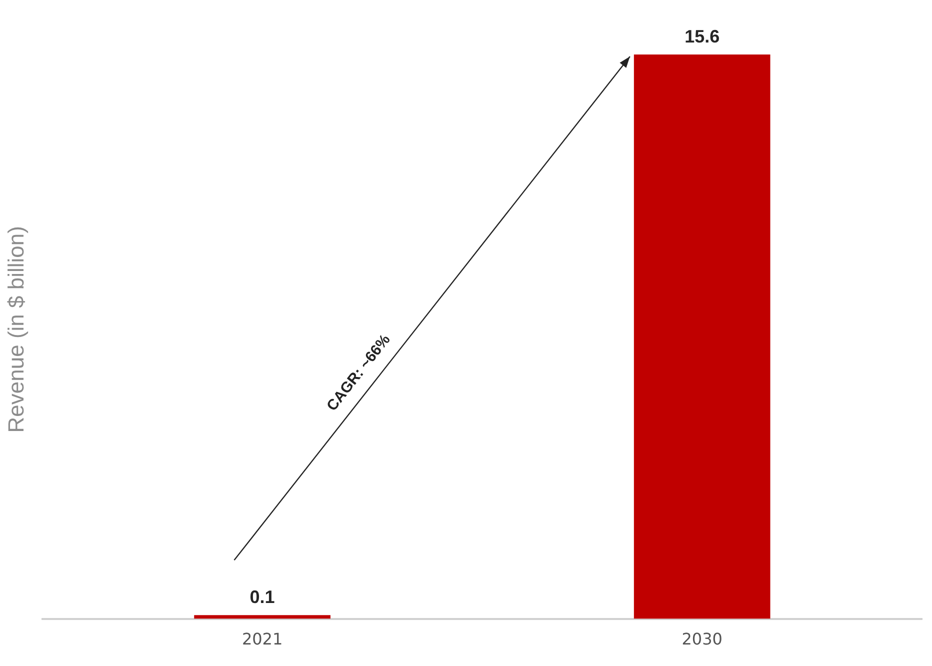 Image resolution: width=932 pixels, height=666 pixels. I want to click on data-label: 0.1, so click(262, 597).